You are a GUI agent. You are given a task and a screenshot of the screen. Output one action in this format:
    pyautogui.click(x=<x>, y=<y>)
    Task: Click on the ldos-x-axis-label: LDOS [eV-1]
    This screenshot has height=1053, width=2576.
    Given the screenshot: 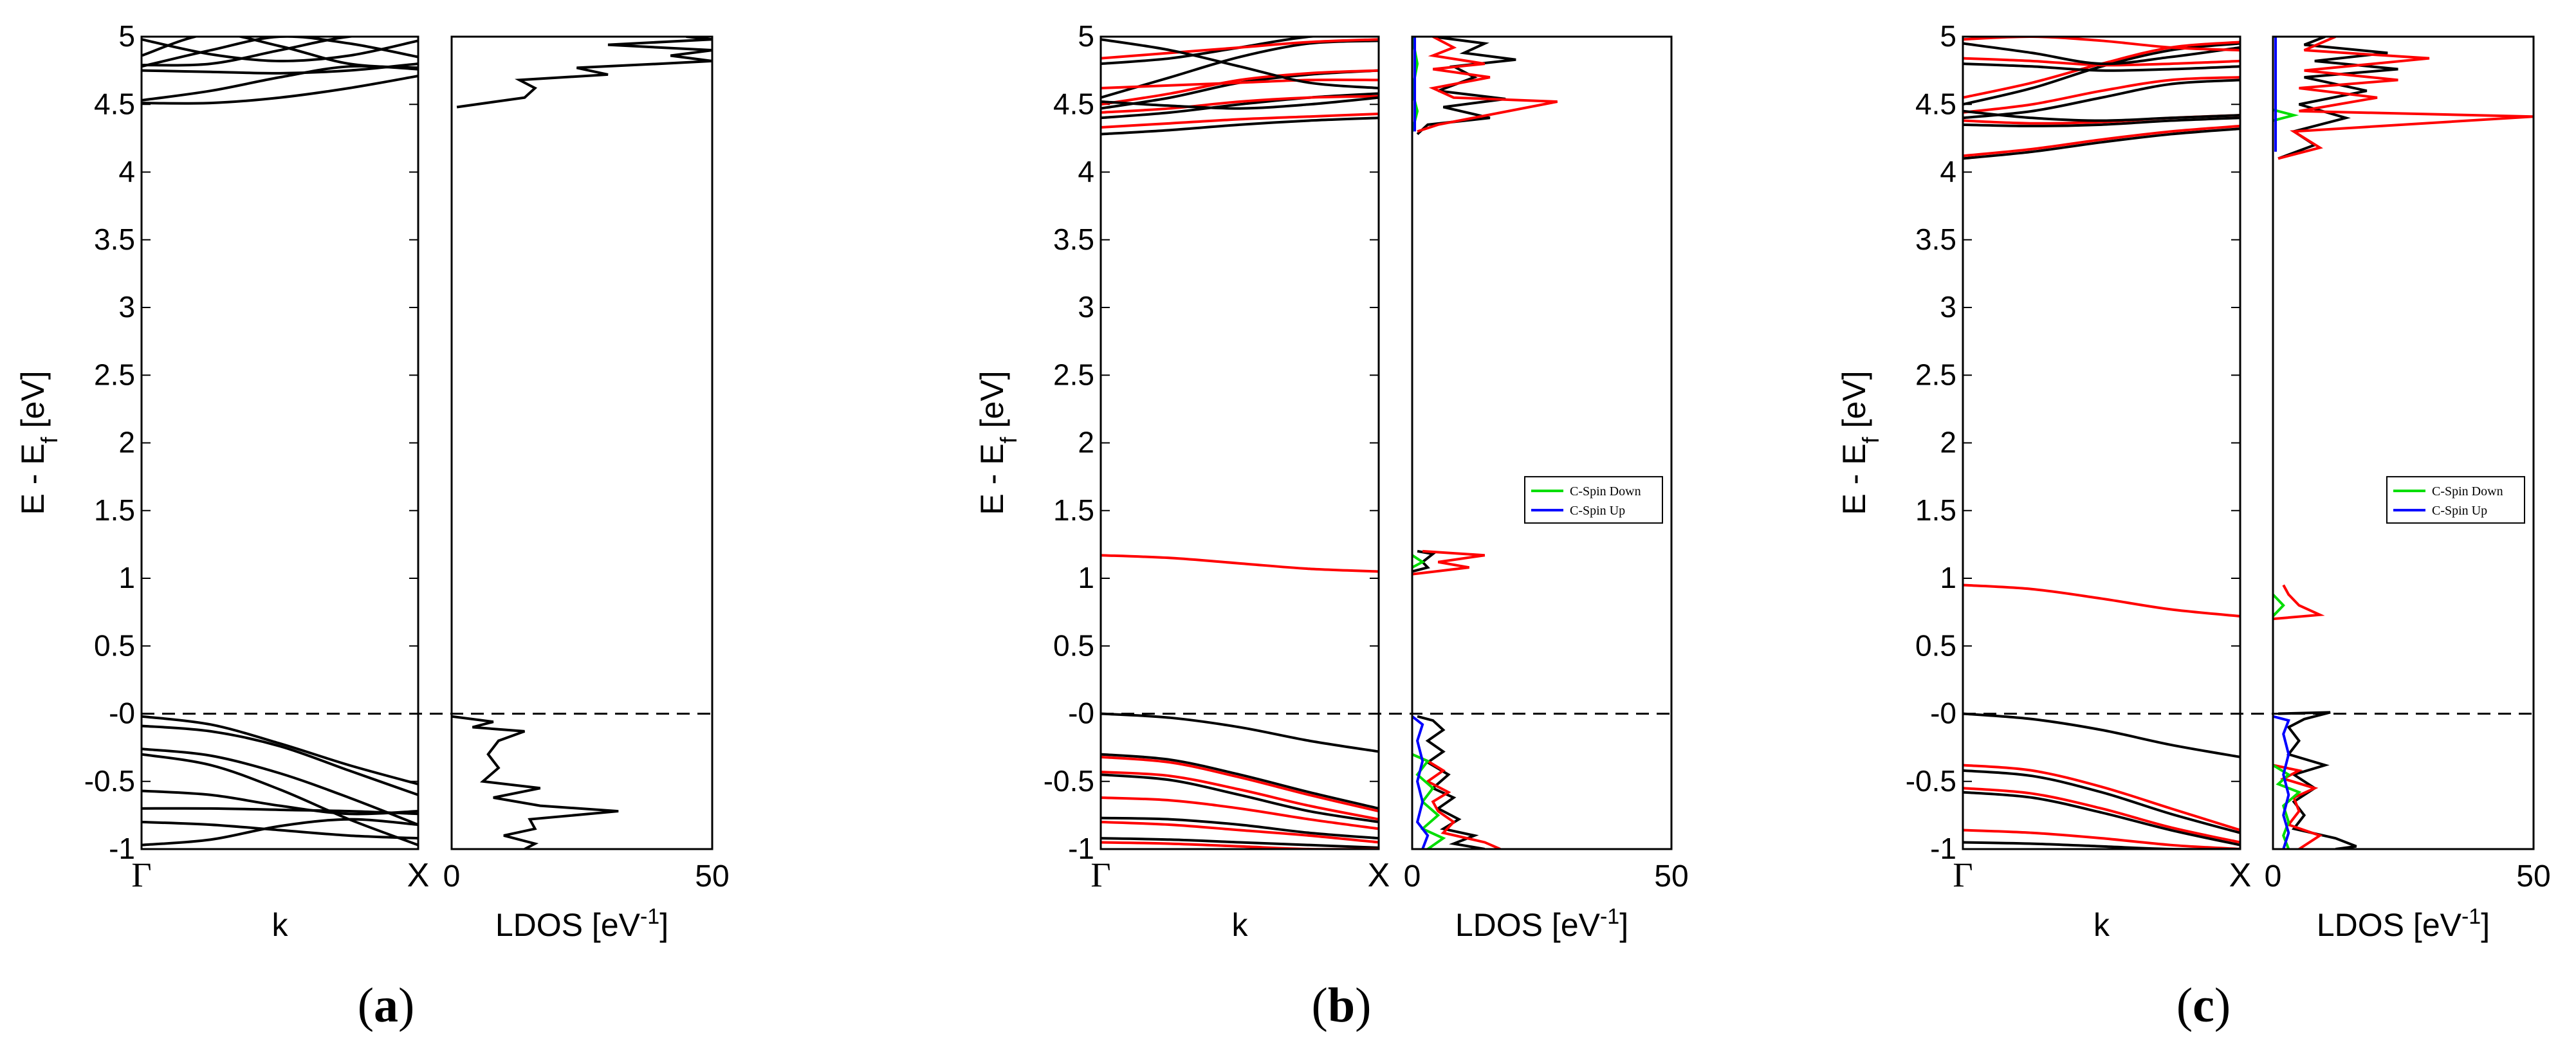 What is the action you would take?
    pyautogui.click(x=2403, y=923)
    